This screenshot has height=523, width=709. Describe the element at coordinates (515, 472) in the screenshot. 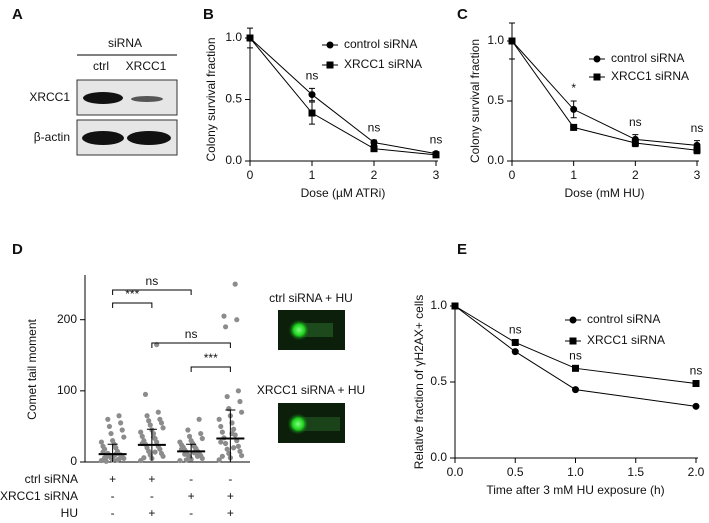

I see `x-tick-label: 0.5` at that location.